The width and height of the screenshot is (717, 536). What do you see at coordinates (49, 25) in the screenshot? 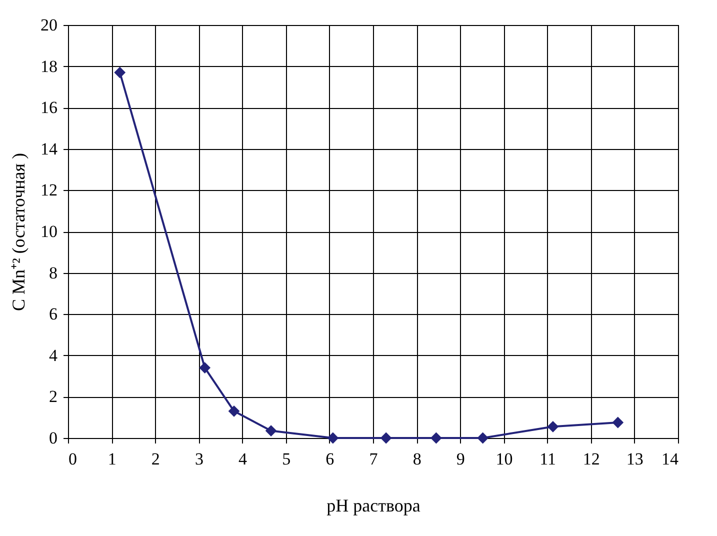
I see `y-tick-label: 20` at bounding box center [49, 25].